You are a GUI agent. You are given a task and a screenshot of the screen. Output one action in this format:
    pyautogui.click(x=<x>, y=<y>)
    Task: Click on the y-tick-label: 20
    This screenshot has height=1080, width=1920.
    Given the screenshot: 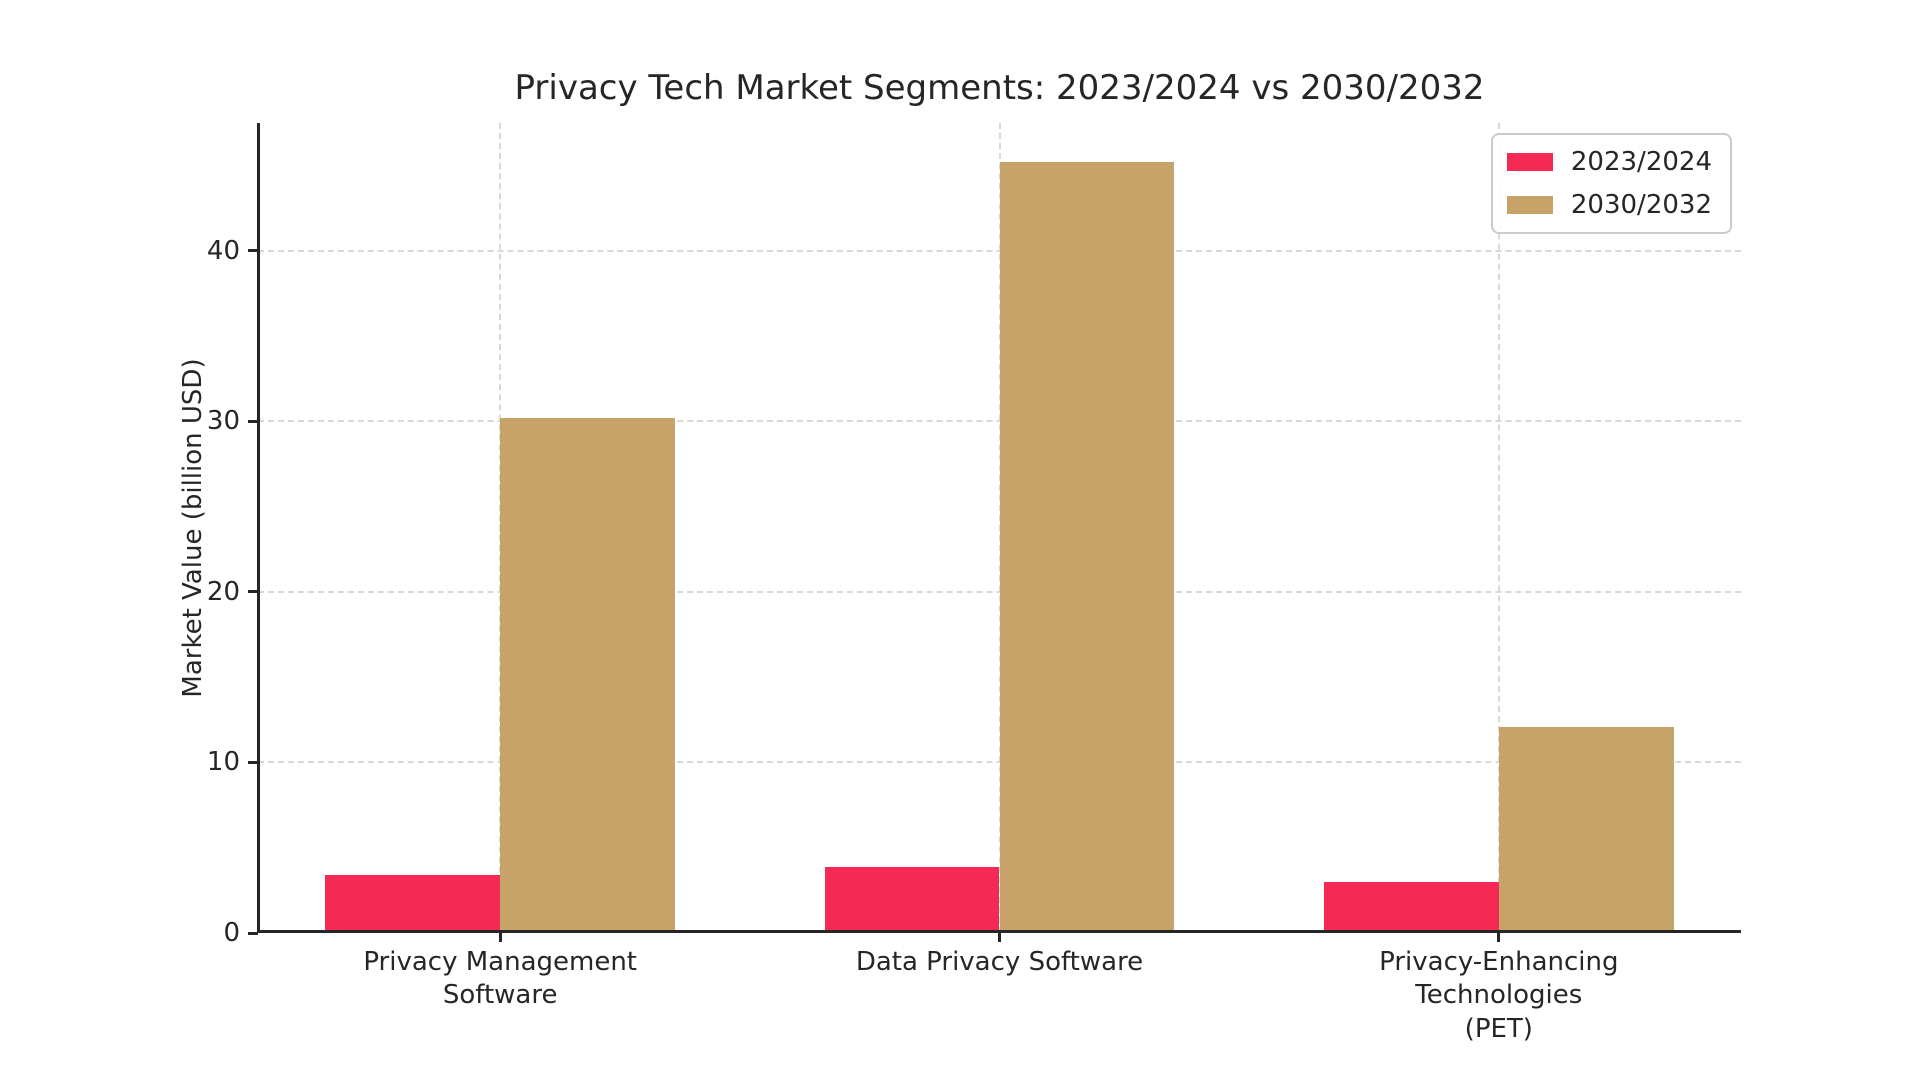 What is the action you would take?
    pyautogui.click(x=223, y=591)
    